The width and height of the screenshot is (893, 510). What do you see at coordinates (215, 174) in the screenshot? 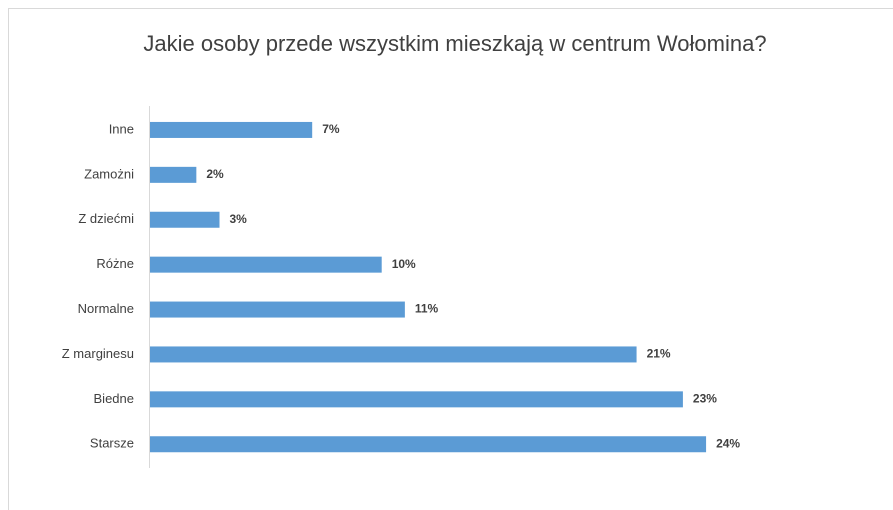
I see `data-label: 2%` at bounding box center [215, 174].